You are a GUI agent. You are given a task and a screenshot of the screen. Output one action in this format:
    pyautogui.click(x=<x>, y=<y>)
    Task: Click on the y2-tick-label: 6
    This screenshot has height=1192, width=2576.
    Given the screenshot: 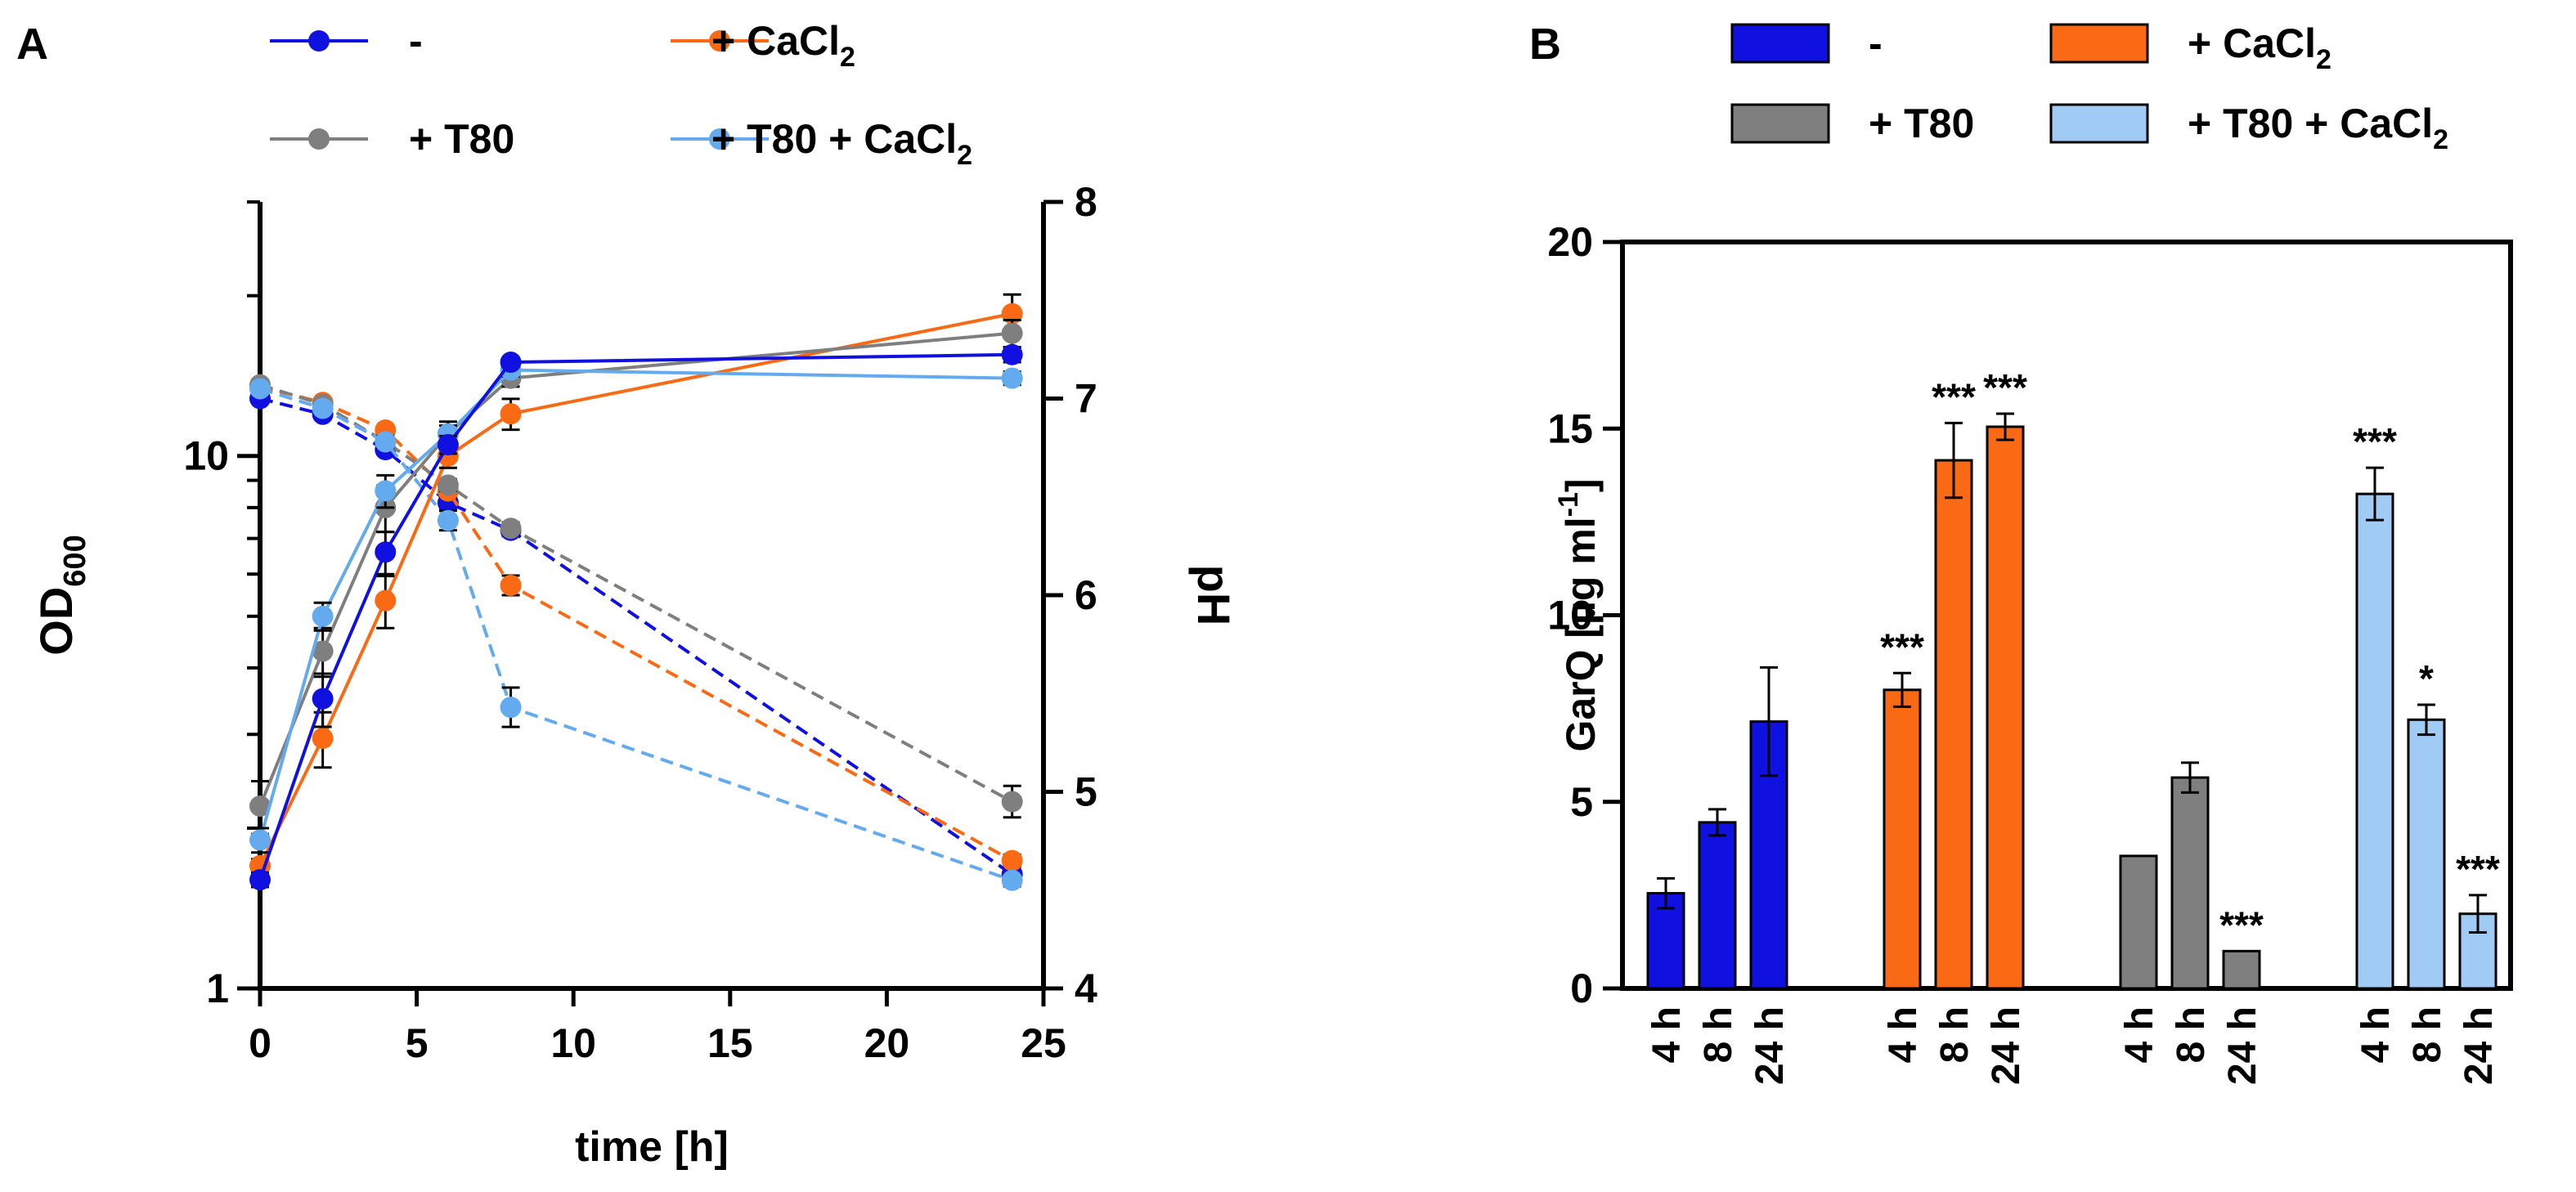 What is the action you would take?
    pyautogui.click(x=1086, y=595)
    